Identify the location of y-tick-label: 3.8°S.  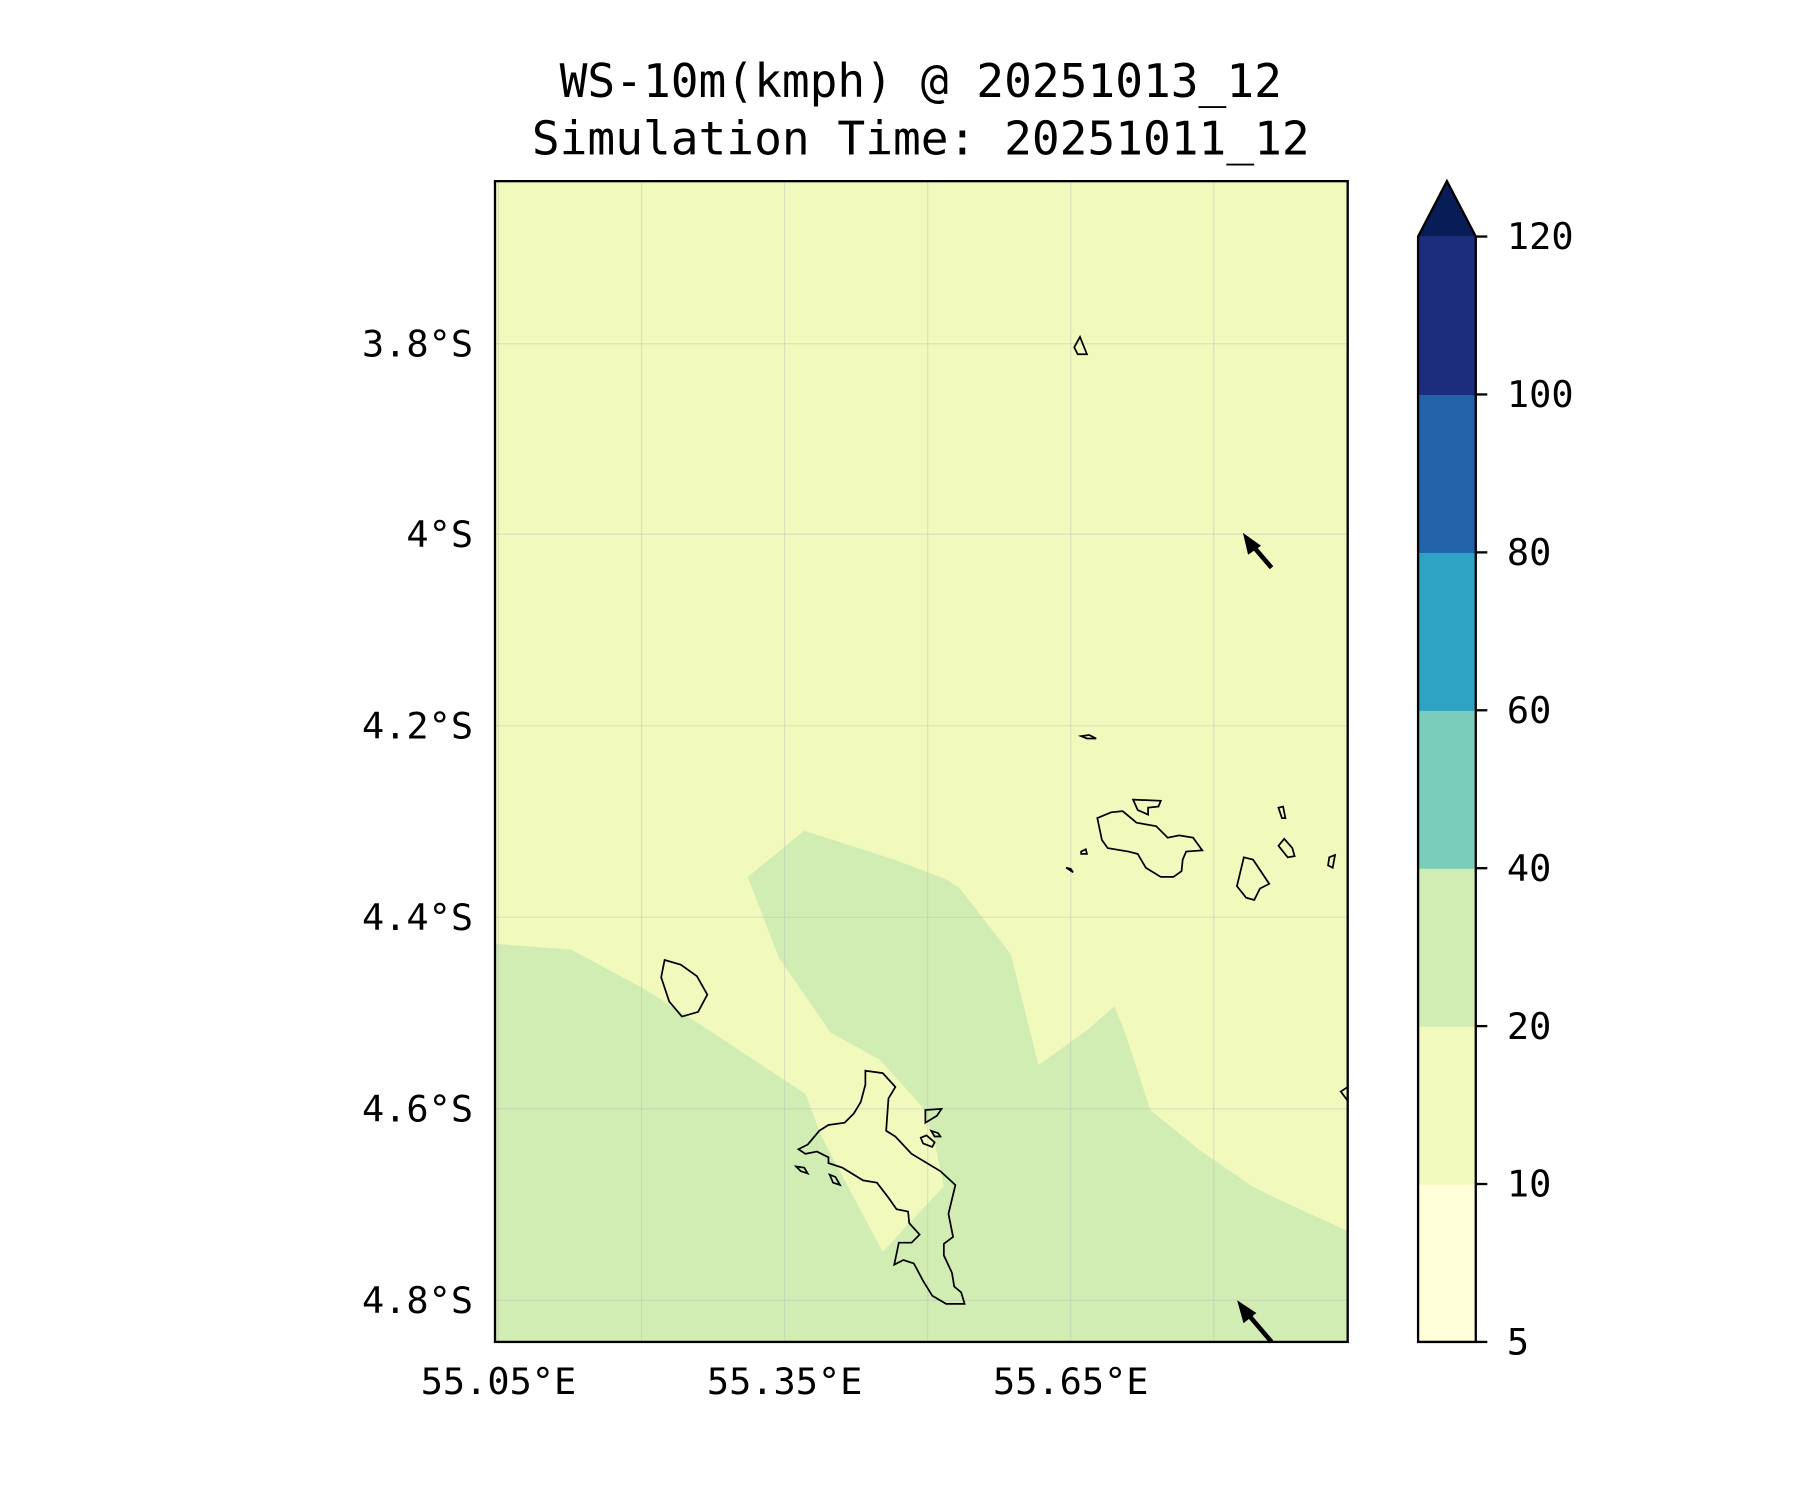
(417, 344).